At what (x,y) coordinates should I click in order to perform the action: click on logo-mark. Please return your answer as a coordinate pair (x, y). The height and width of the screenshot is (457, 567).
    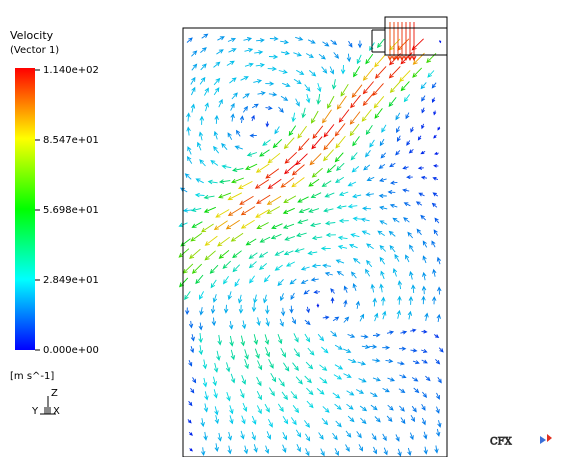
    Looking at the image, I should click on (549, 438).